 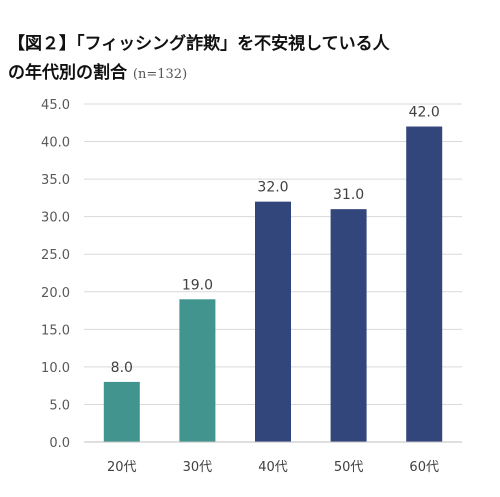 I want to click on bar-data-label: 8.0, so click(x=122, y=368).